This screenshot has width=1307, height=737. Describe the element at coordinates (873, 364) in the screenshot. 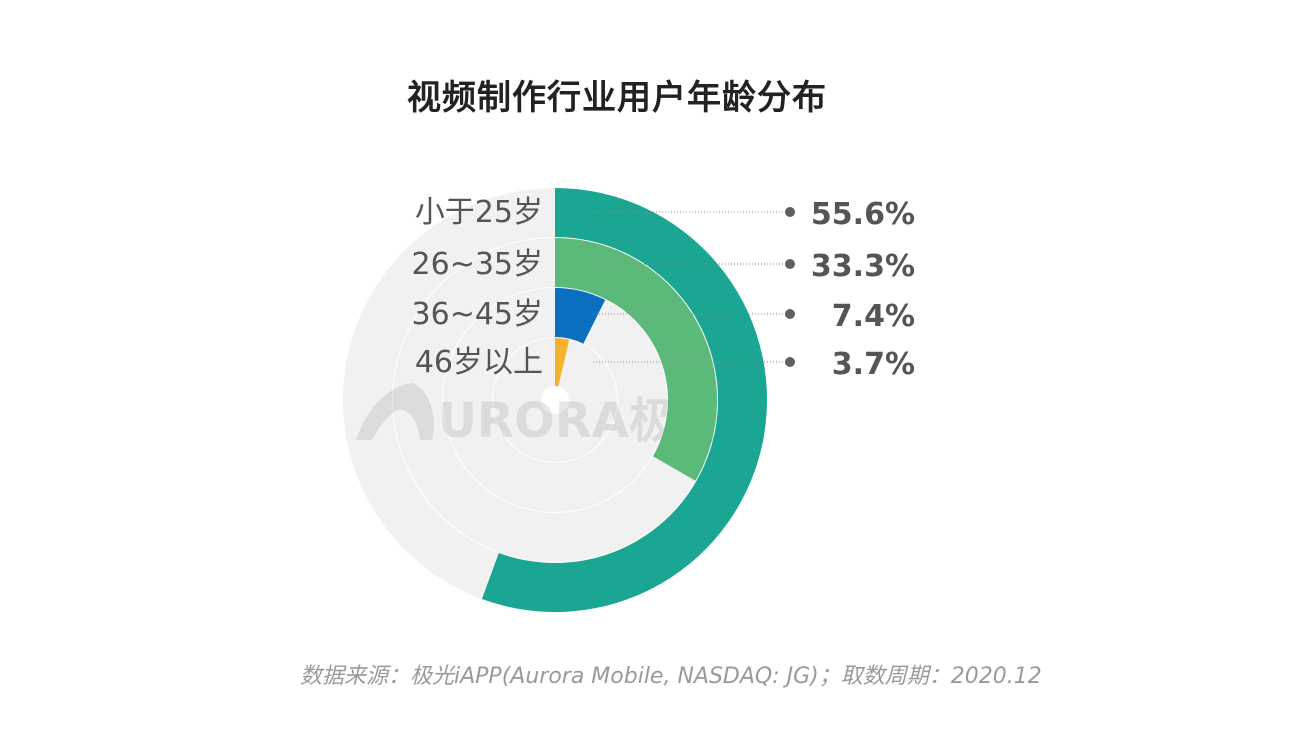

I see `value-label-4: 3.7%` at that location.